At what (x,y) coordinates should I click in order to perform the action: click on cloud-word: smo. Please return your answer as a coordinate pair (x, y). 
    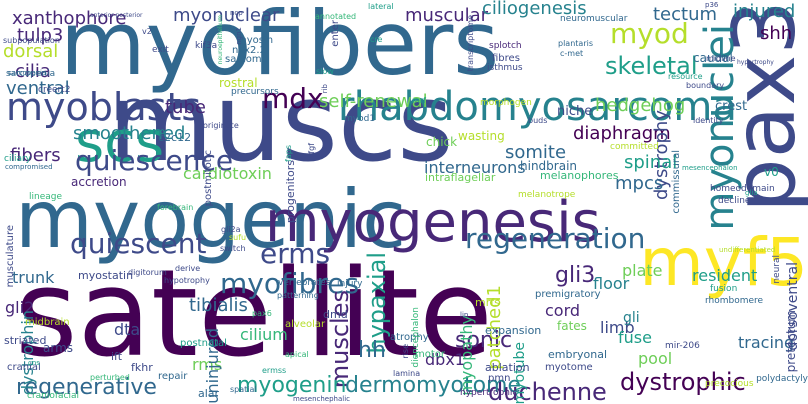
    Looking at the image, I should click on (156, 131).